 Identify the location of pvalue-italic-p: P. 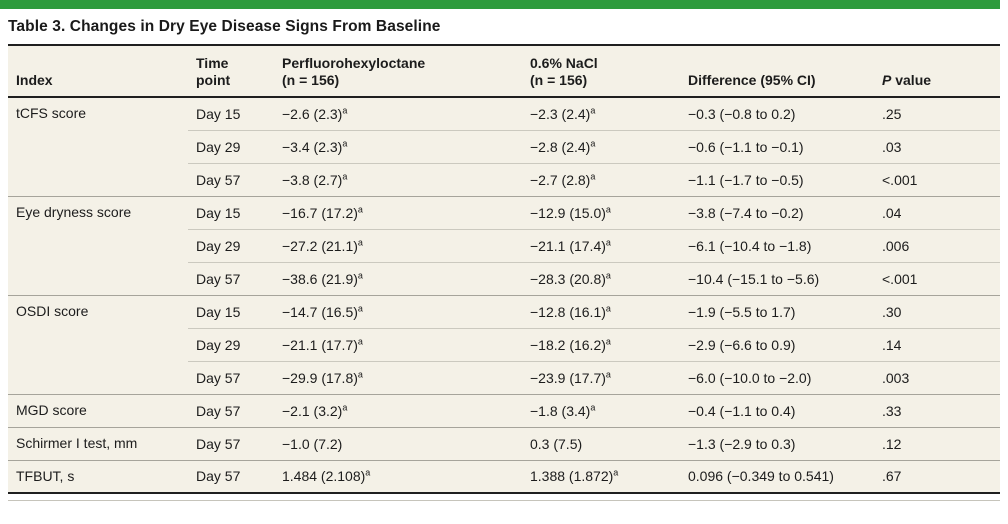
(887, 80).